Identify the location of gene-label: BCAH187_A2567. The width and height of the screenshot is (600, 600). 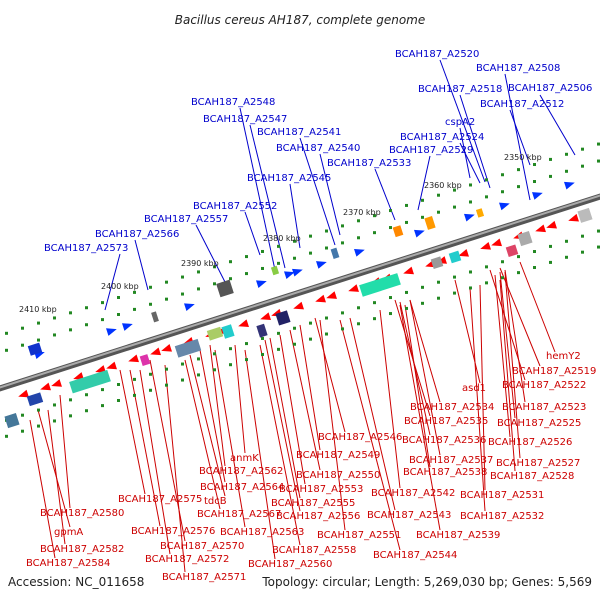
(239, 514).